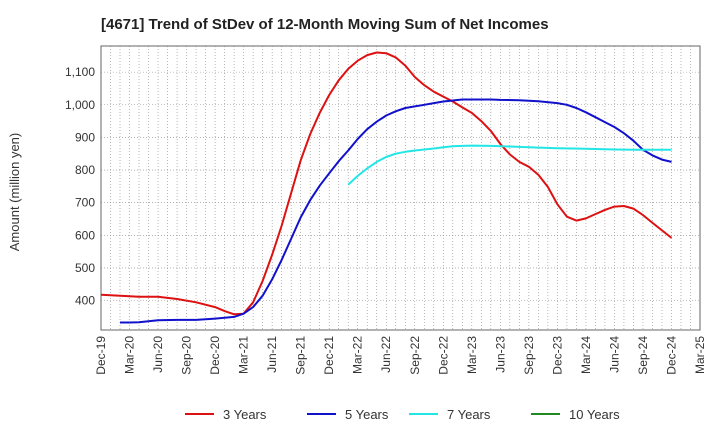  What do you see at coordinates (386, 354) in the screenshot?
I see `x-tick-label: Jun-22` at bounding box center [386, 354].